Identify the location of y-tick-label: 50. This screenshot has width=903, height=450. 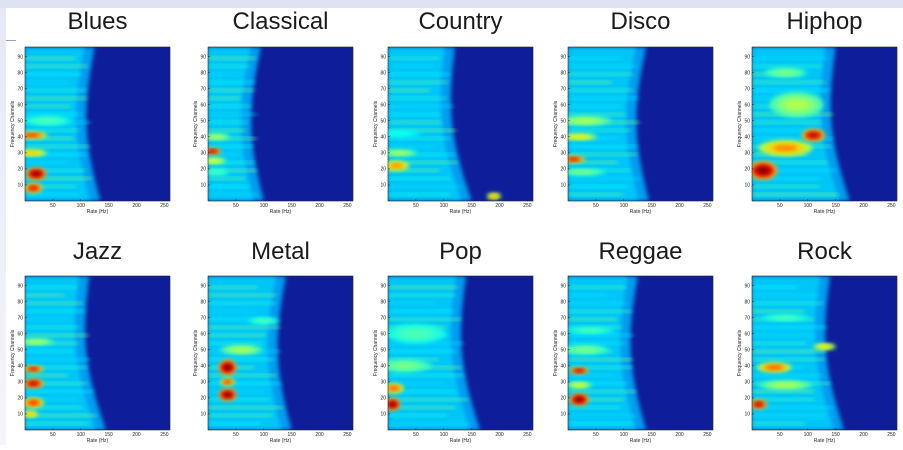
(20, 350).